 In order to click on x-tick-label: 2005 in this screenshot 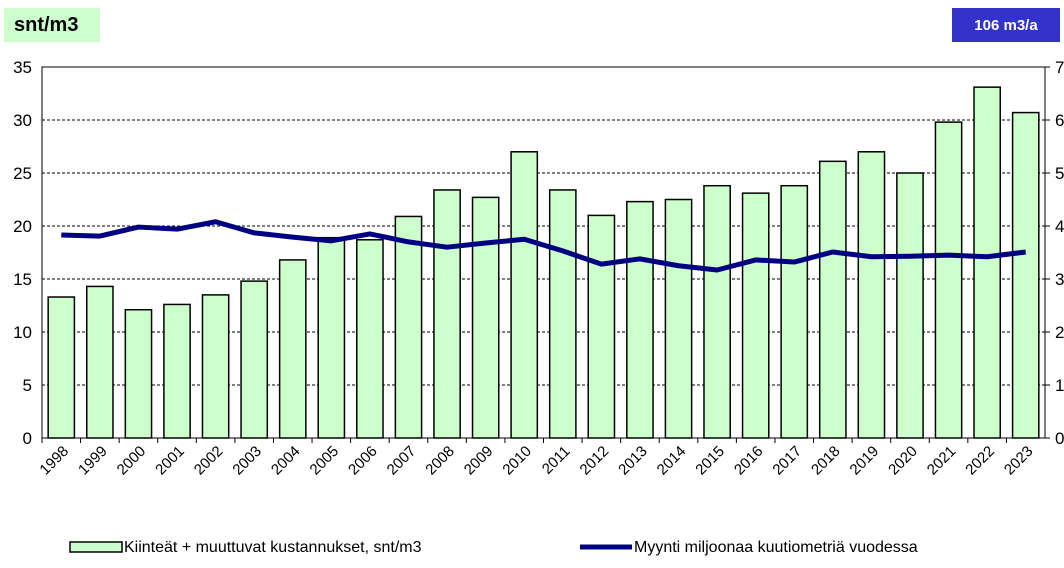, I will do `click(325, 461)`.